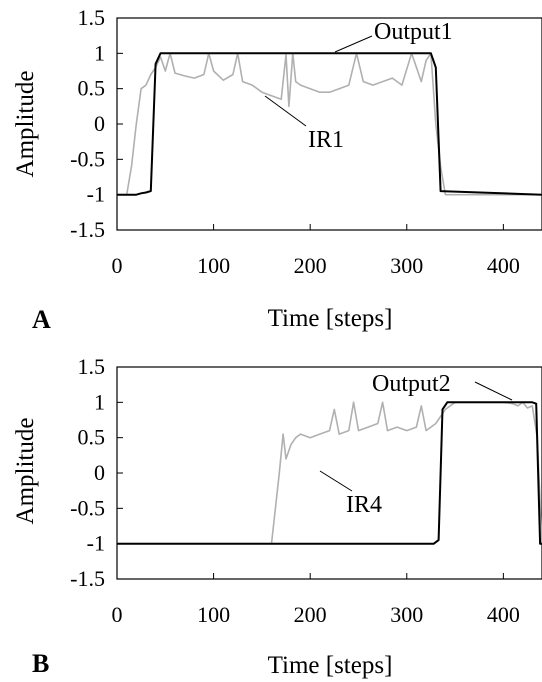  What do you see at coordinates (87, 578) in the screenshot?
I see `chart-b-y-tick-label: -1.5` at bounding box center [87, 578].